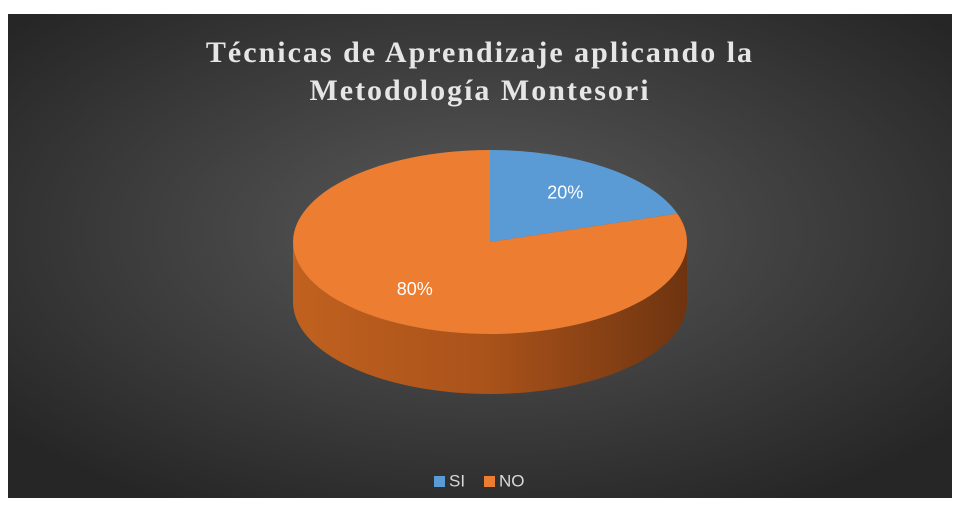  Describe the element at coordinates (457, 480) in the screenshot. I see `legend-label: SI` at that location.